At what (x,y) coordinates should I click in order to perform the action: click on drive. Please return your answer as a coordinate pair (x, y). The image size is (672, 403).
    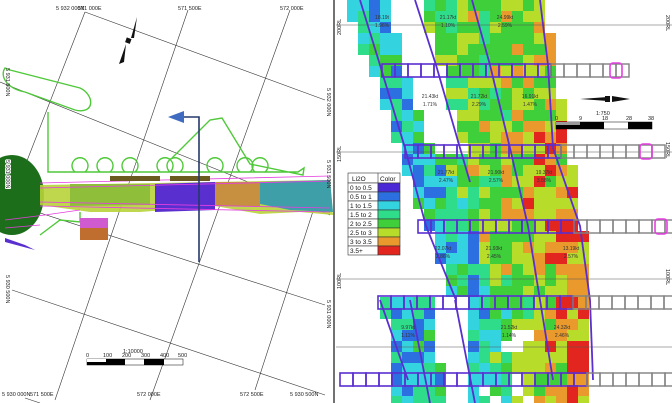
    Looking at the image, I should click on (176, 144).